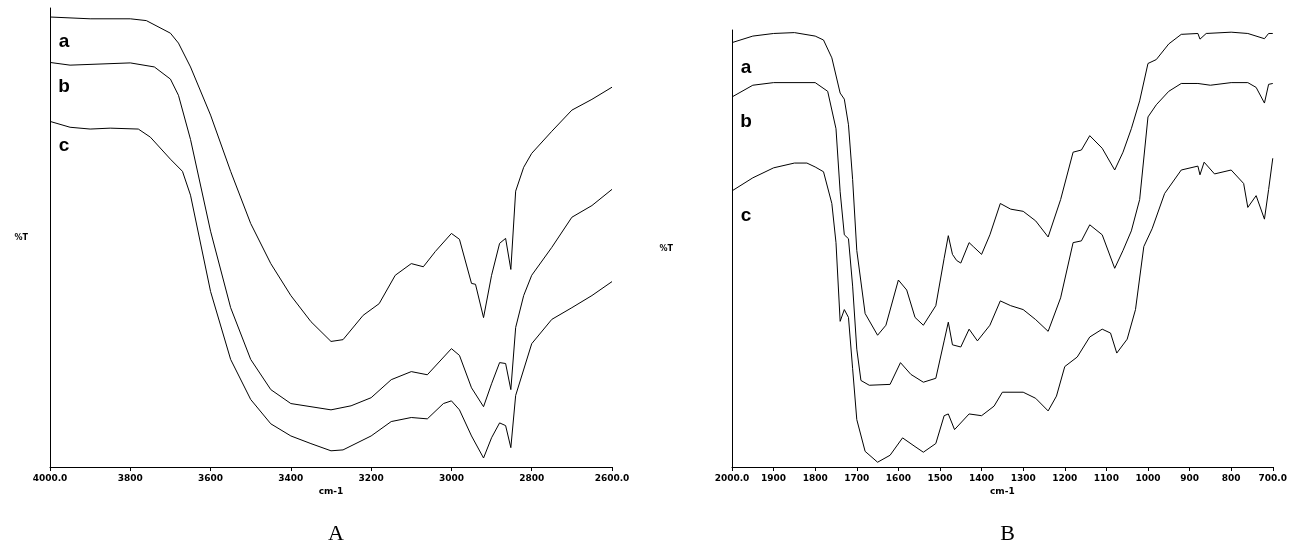  I want to click on text: A, so click(336, 532).